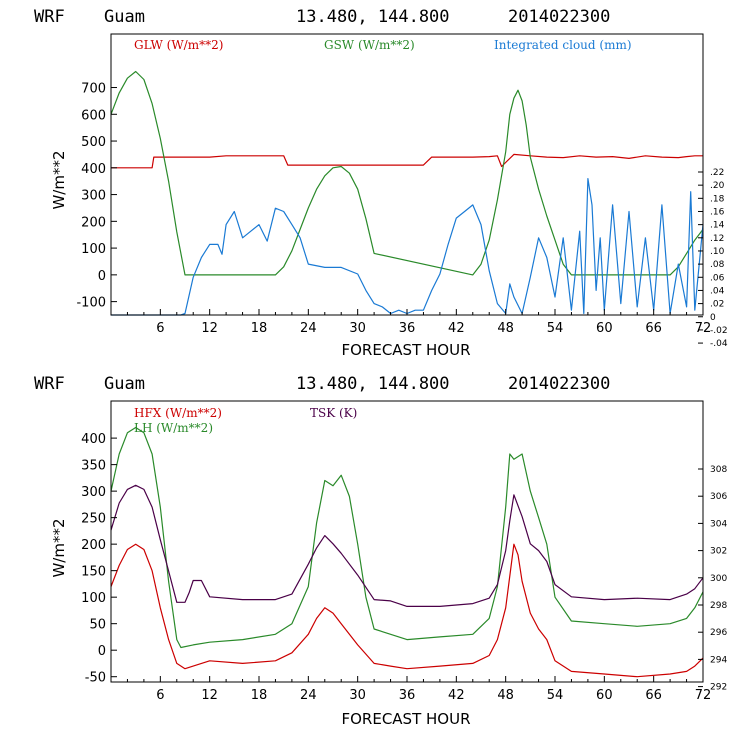  What do you see at coordinates (259, 695) in the screenshot?
I see `bottom-xtick: 18` at bounding box center [259, 695].